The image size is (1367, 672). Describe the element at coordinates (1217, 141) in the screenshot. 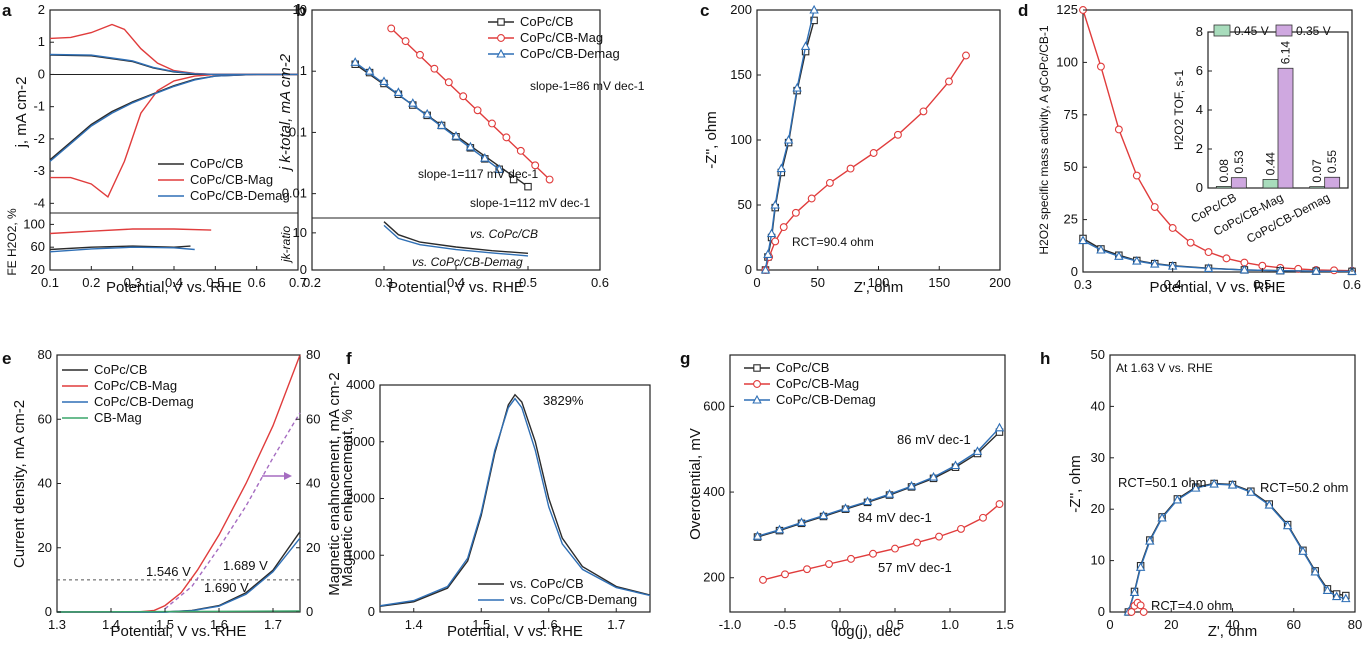

I see `panel-d-frame` at that location.